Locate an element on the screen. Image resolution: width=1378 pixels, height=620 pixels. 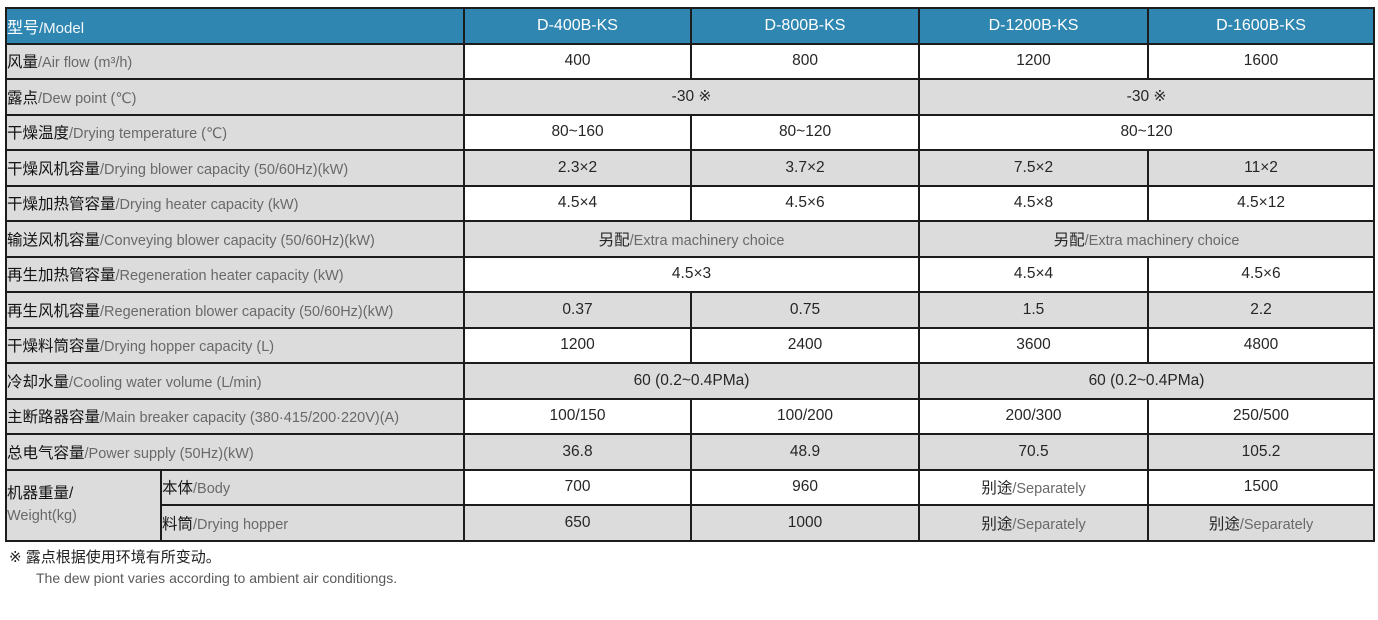
value-cell: 4.5×8 is located at coordinates (1034, 203).